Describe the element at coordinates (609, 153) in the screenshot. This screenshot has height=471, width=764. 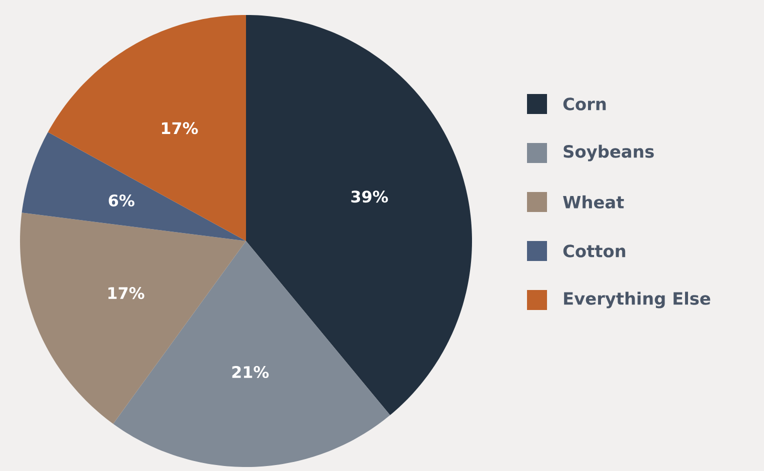
I see `legend-label: Soybeans` at that location.